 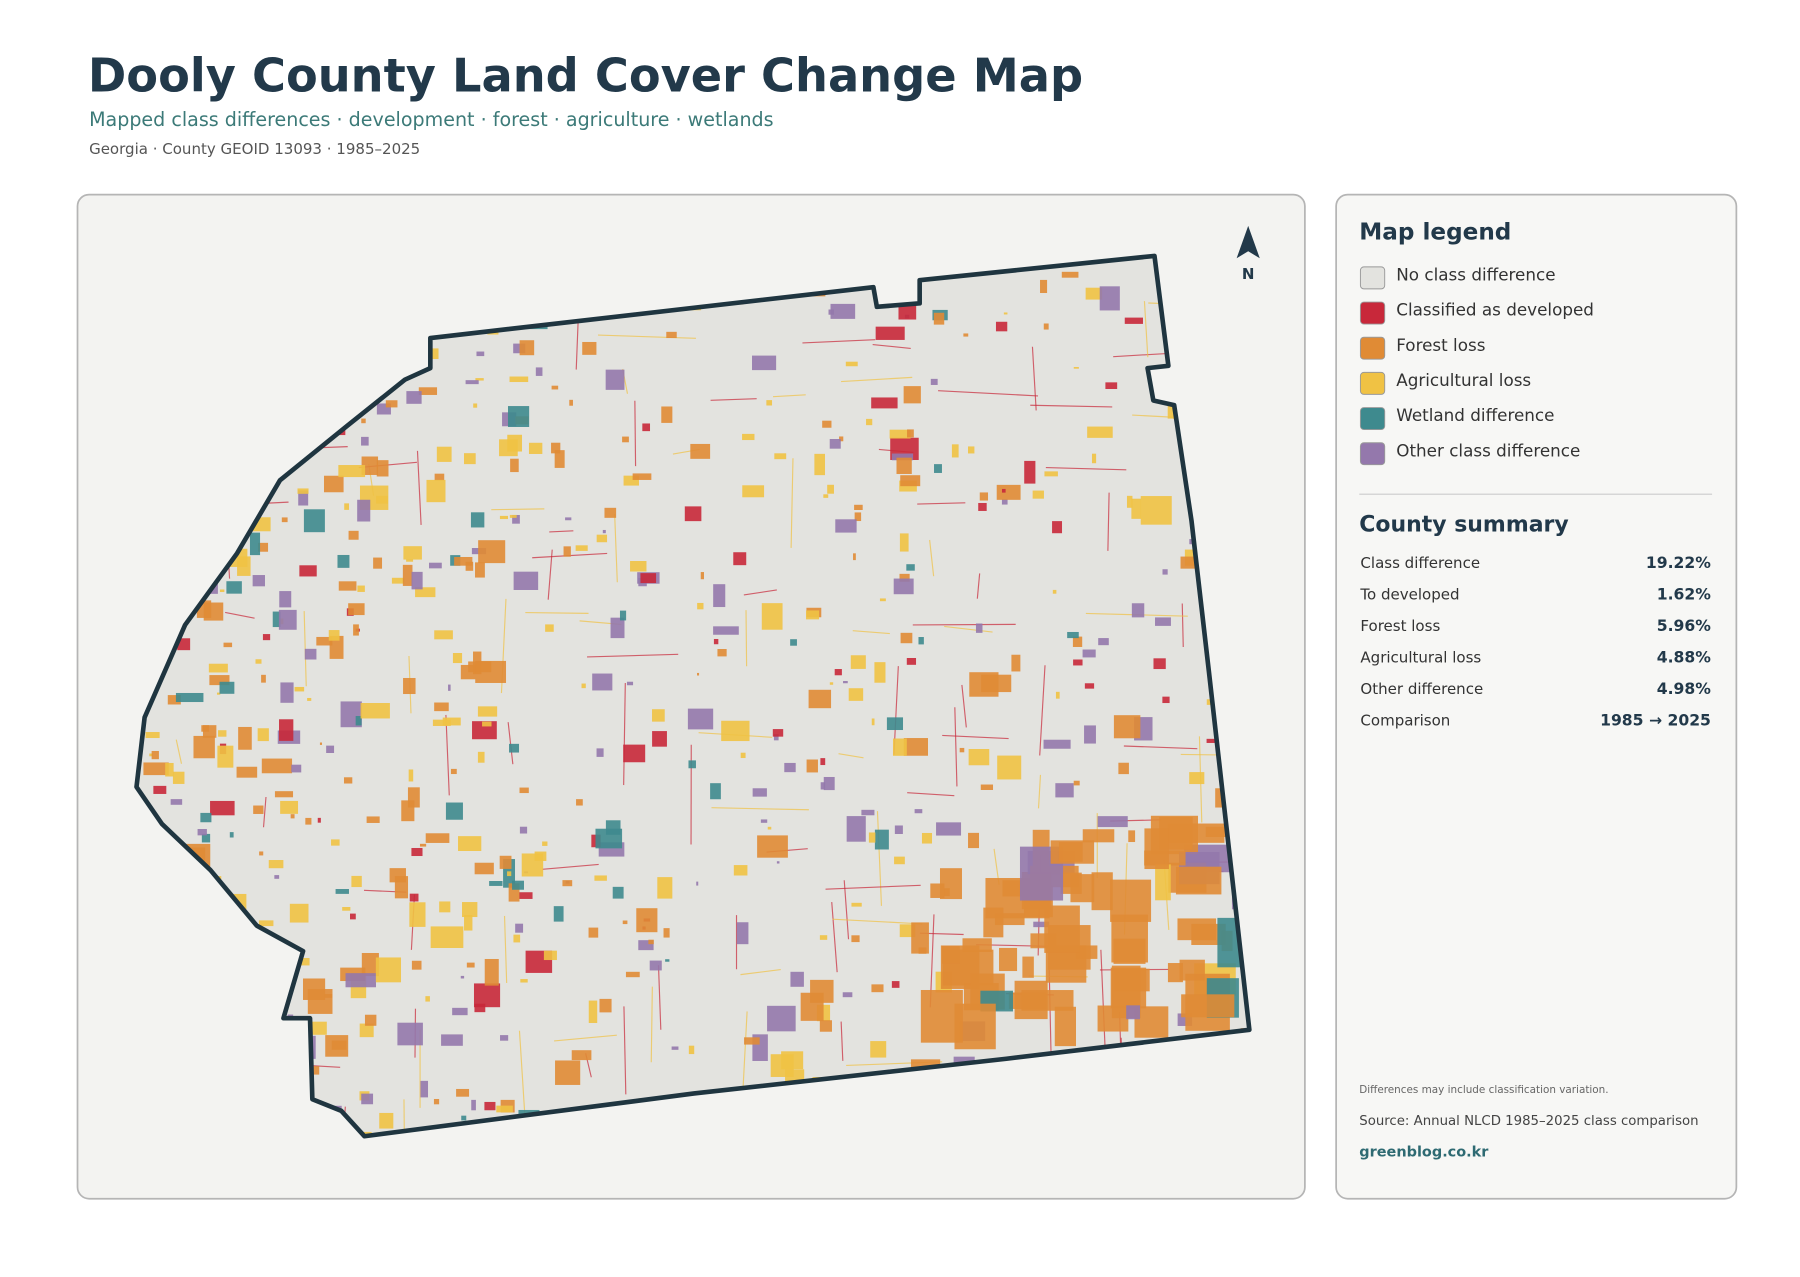 What do you see at coordinates (1372, 383) in the screenshot?
I see `legend-swatch` at bounding box center [1372, 383].